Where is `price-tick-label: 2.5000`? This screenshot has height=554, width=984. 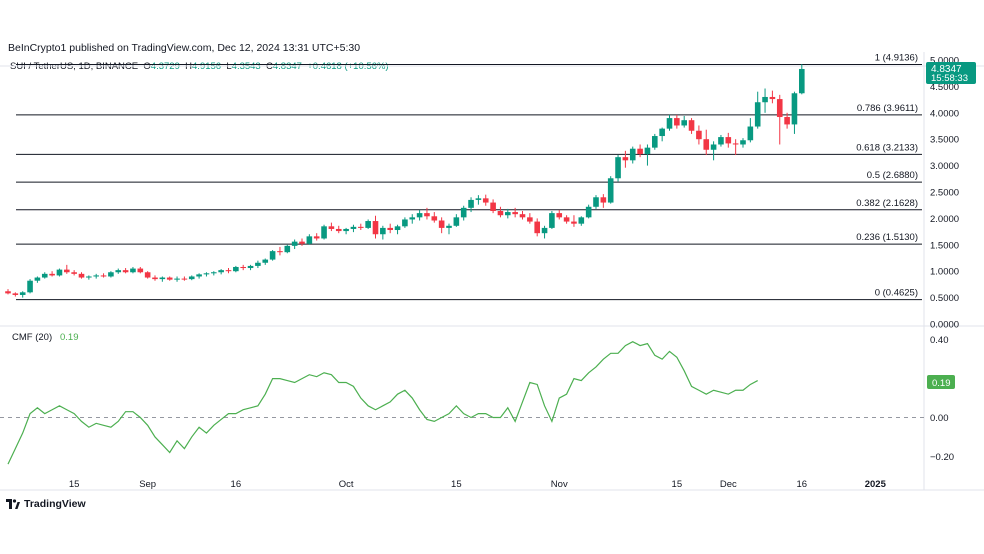
price-tick-label: 2.5000 is located at coordinates (944, 193).